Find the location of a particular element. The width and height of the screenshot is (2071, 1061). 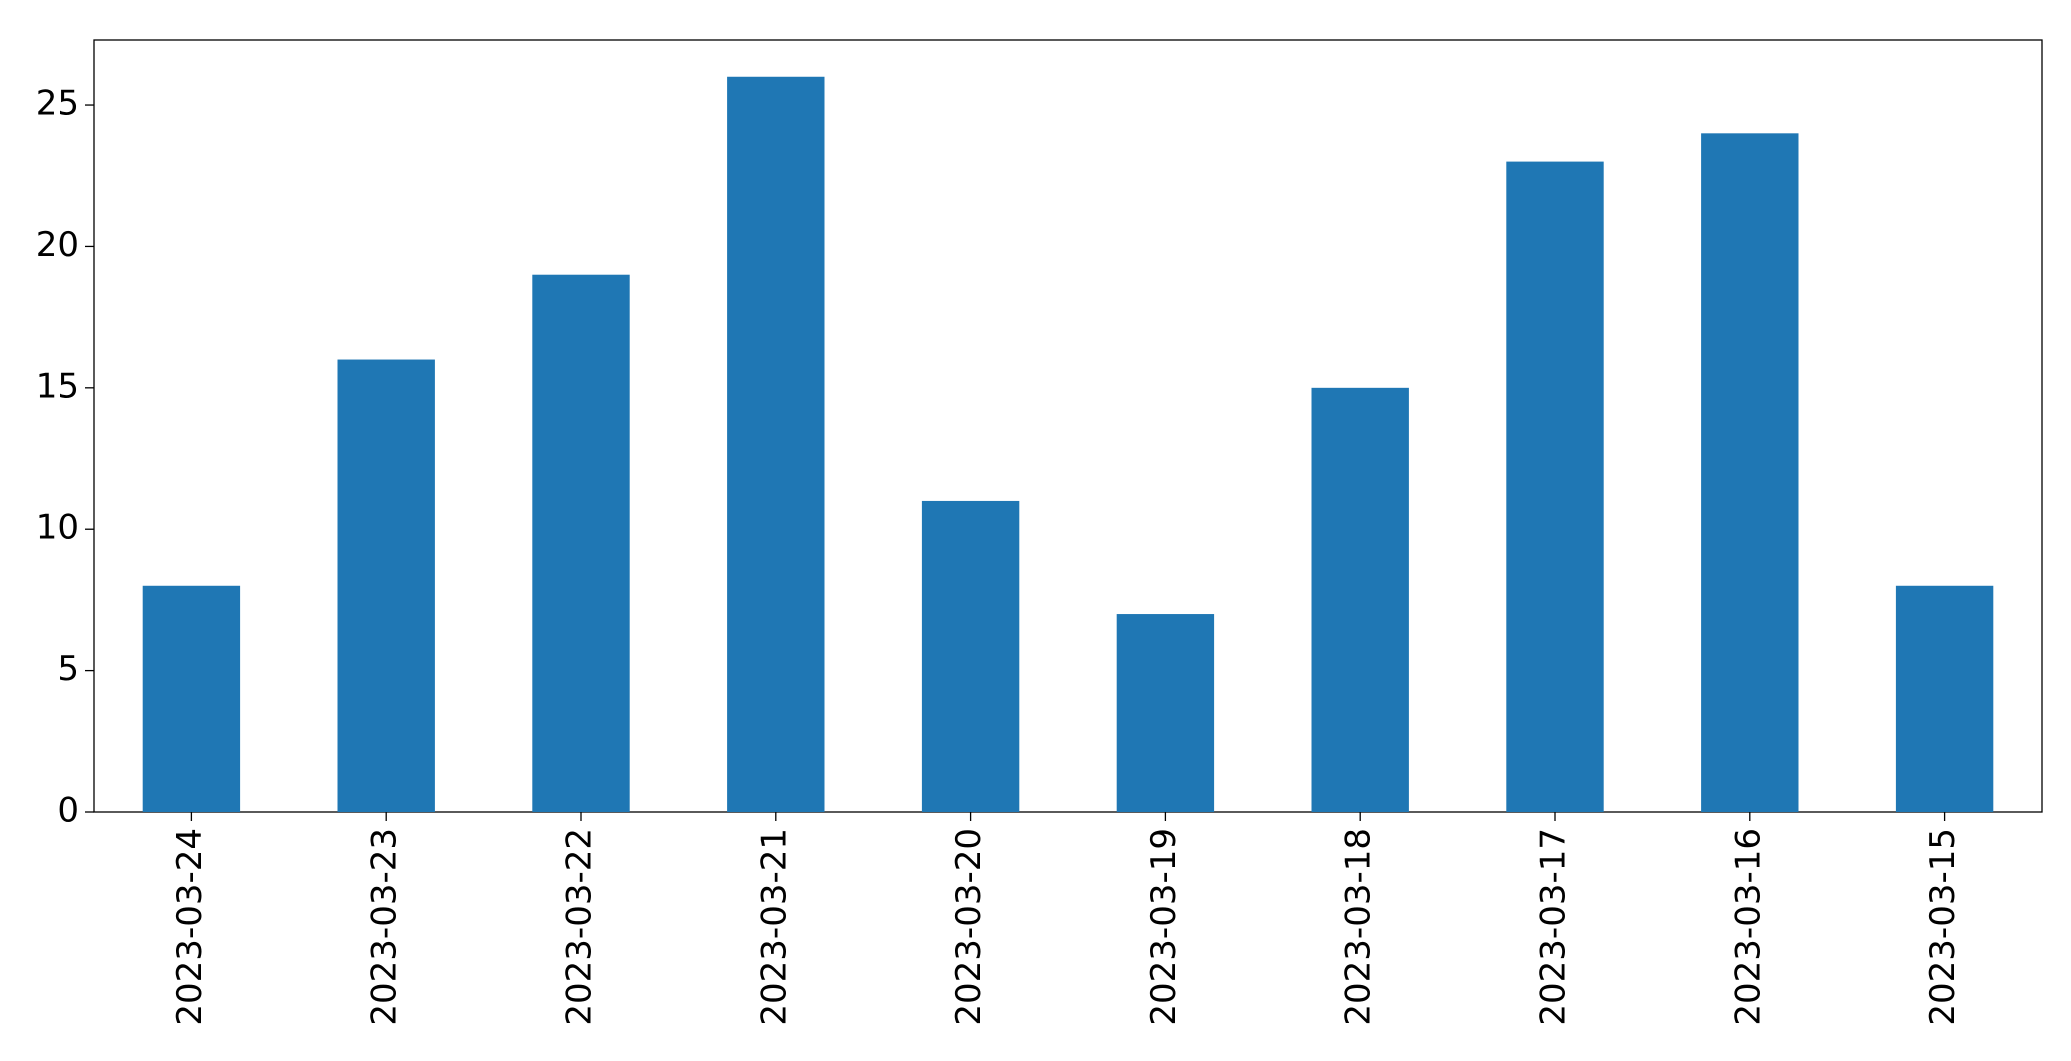

x-tick-label: 2023-03-24 is located at coordinates (190, 927).